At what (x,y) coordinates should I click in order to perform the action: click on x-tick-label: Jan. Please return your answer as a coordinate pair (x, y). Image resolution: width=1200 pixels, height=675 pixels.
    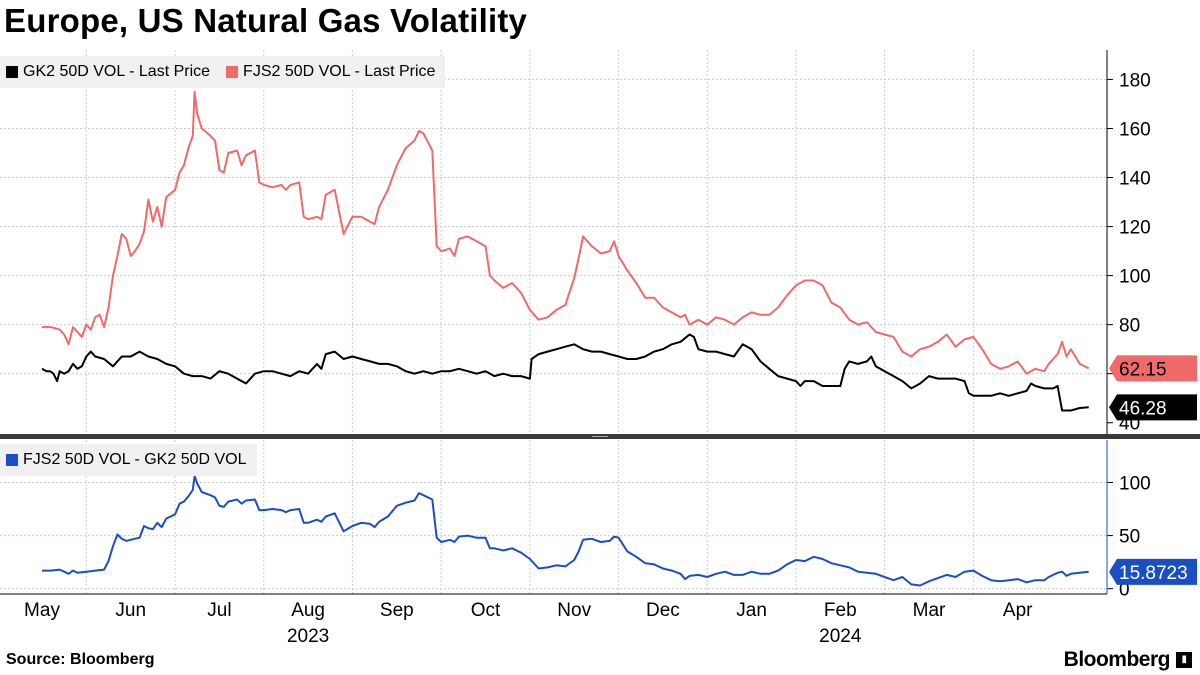
    Looking at the image, I should click on (751, 610).